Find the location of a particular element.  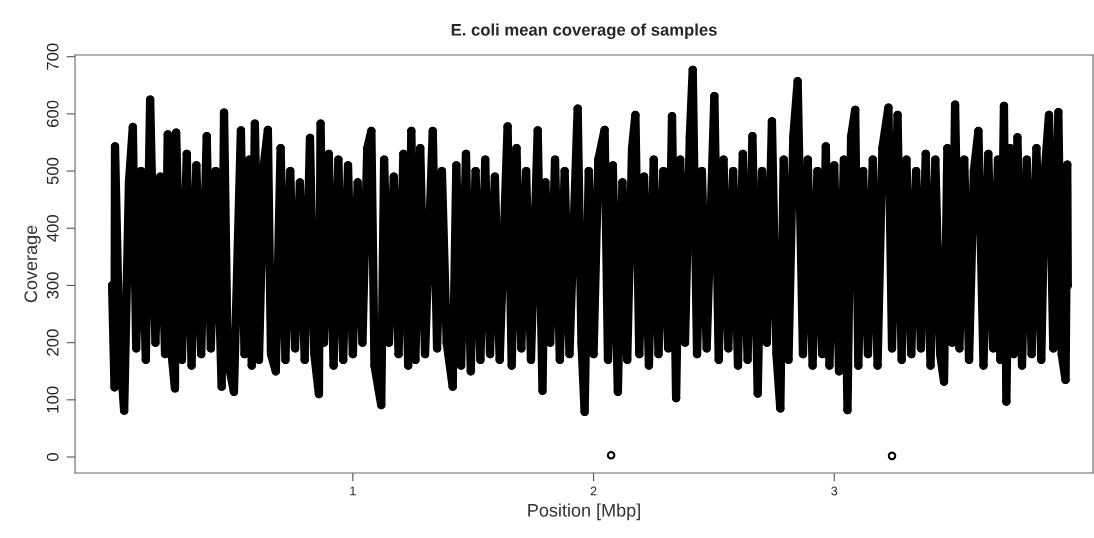

chart-title: E. coli mean coverage of samples is located at coordinates (584, 31).